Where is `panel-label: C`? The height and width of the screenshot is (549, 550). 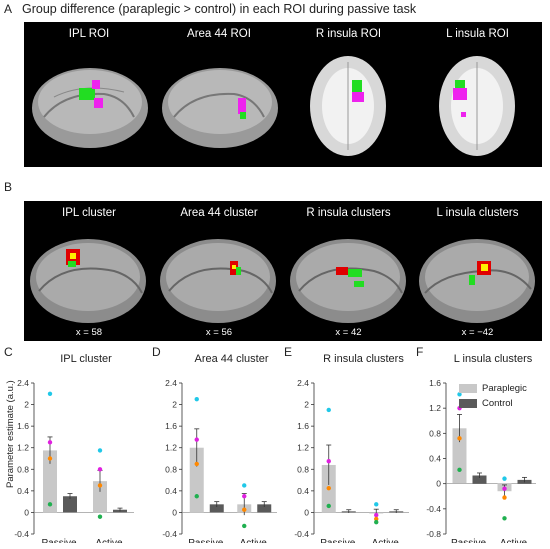 panel-label: C is located at coordinates (8, 352).